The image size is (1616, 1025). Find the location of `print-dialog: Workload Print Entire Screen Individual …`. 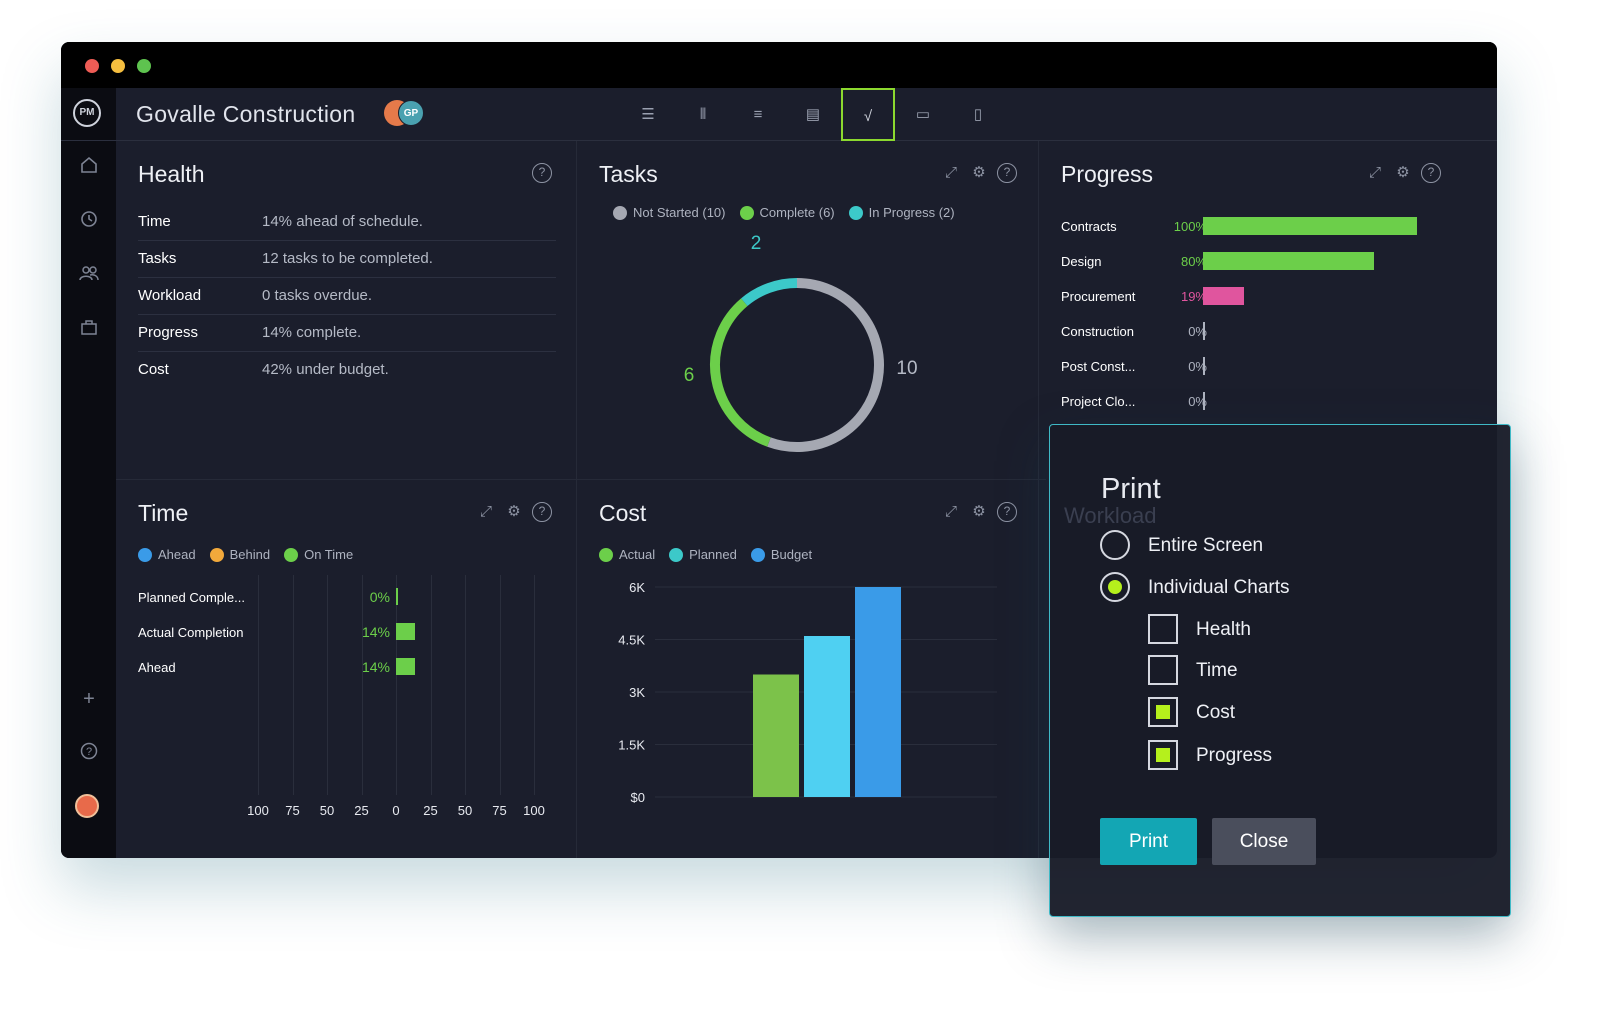

print-dialog: Workload Print Entire Screen Individual … is located at coordinates (1280, 670).